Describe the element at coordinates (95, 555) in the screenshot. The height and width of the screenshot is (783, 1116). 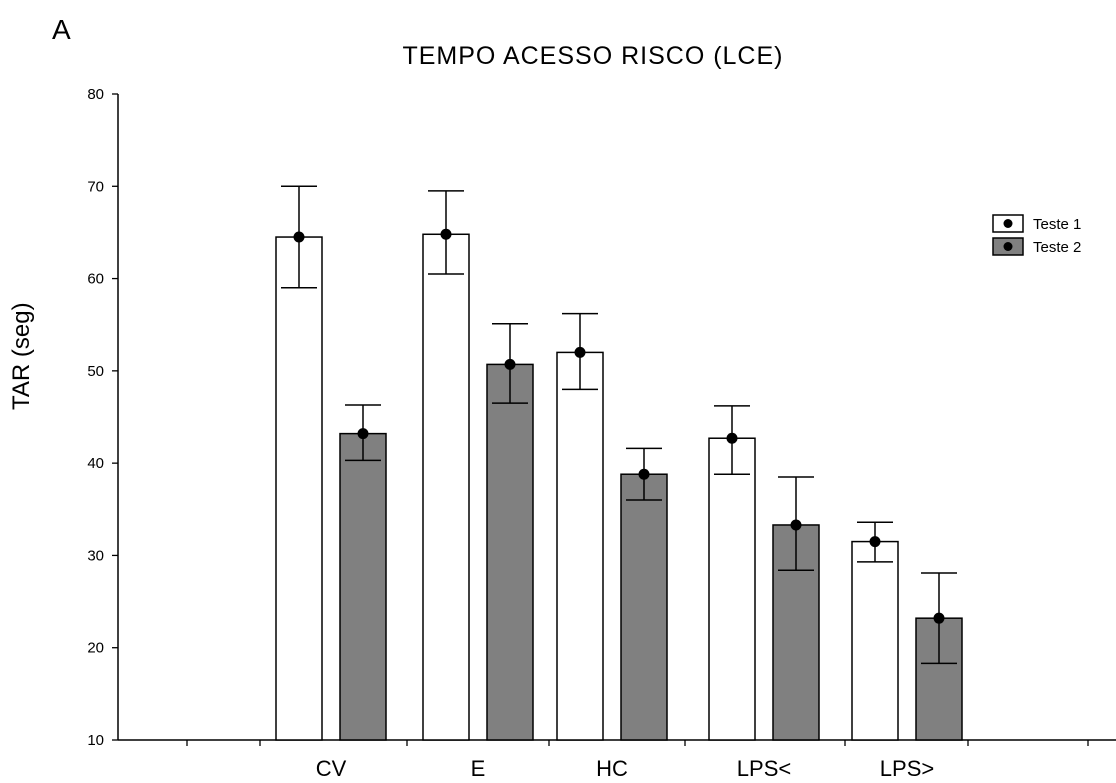
I see `y-tick-label: 30` at that location.